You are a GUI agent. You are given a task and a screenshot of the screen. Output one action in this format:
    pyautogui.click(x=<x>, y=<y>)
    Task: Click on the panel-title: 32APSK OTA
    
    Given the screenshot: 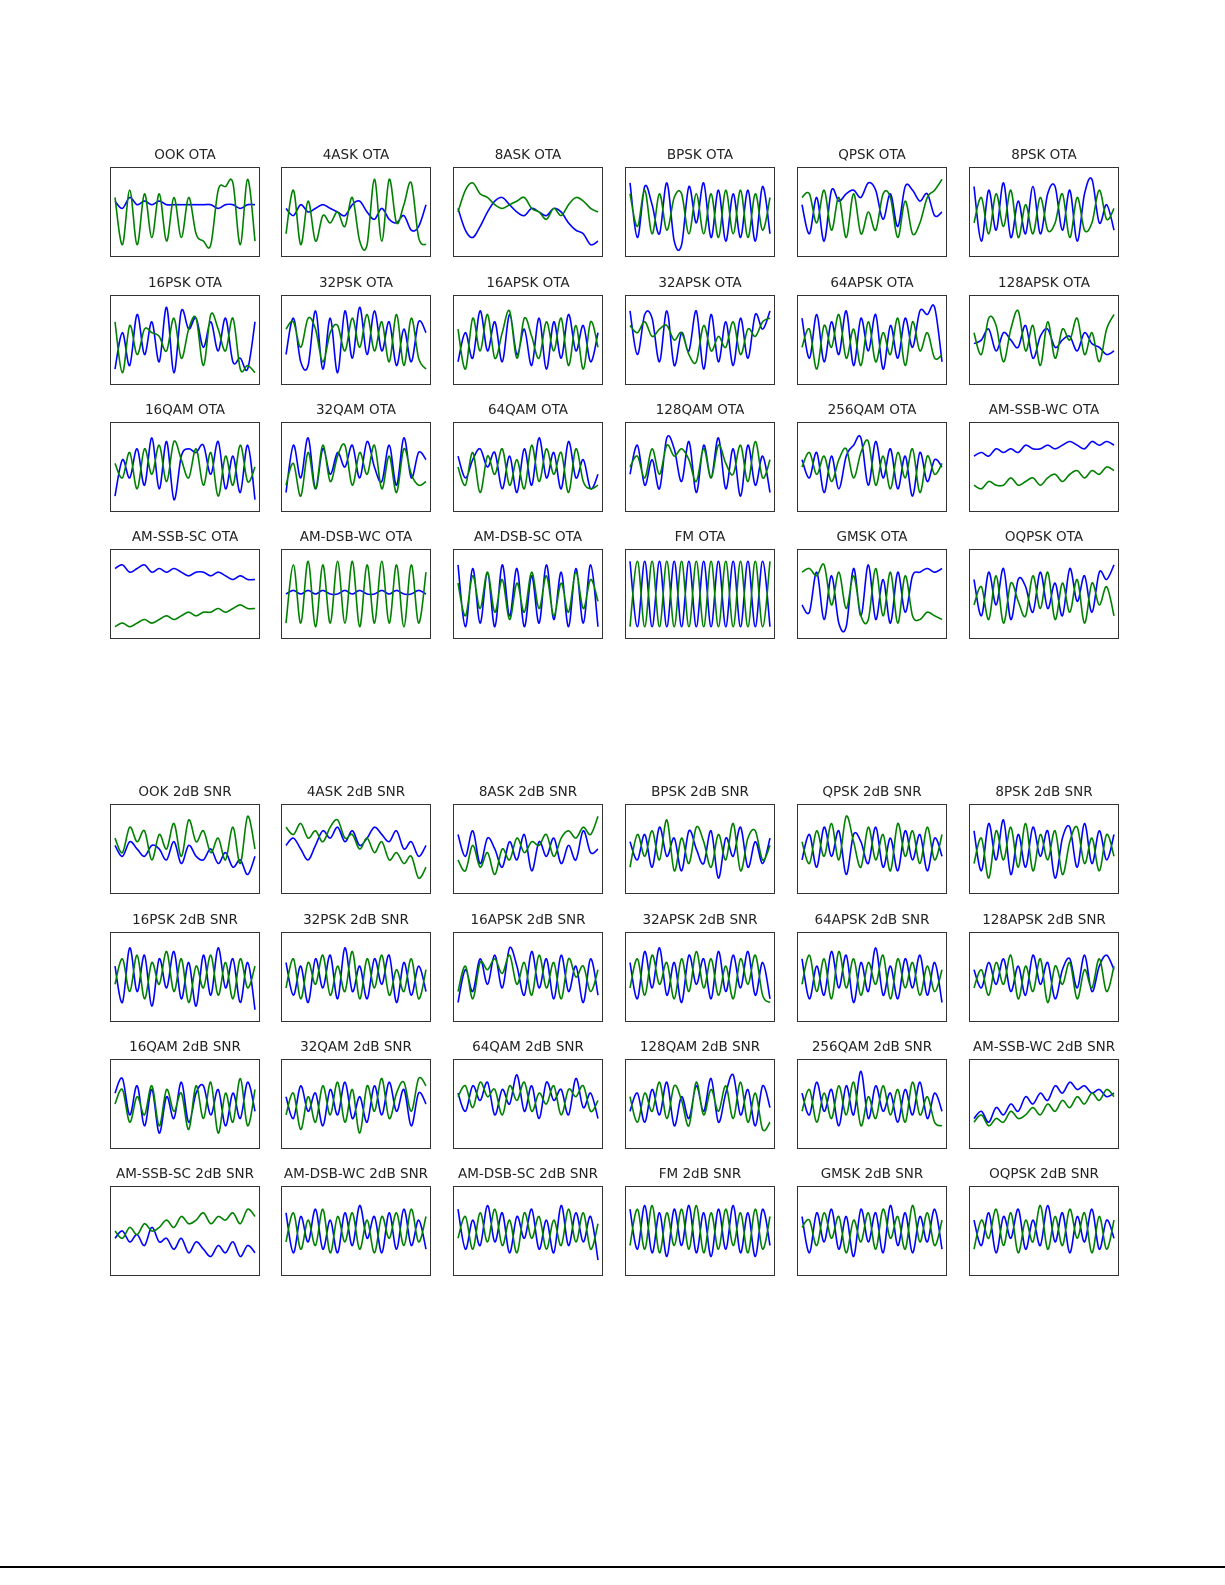 What is the action you would take?
    pyautogui.click(x=700, y=283)
    